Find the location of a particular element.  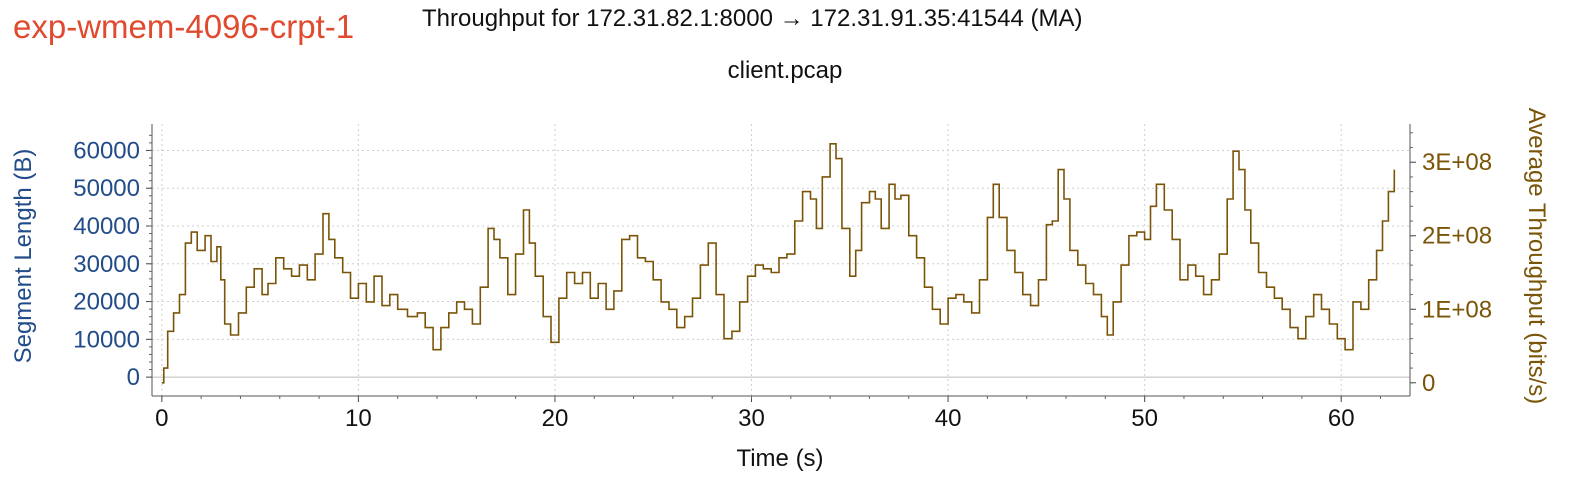

x-tick-label: 30 is located at coordinates (751, 418).